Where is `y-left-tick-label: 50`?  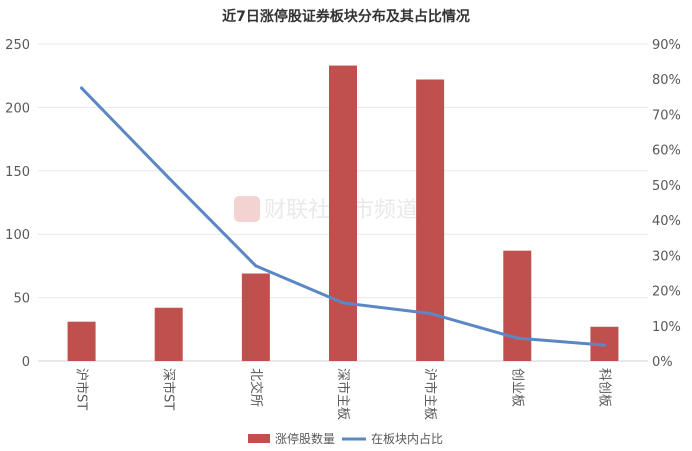
y-left-tick-label: 50 is located at coordinates (21, 299).